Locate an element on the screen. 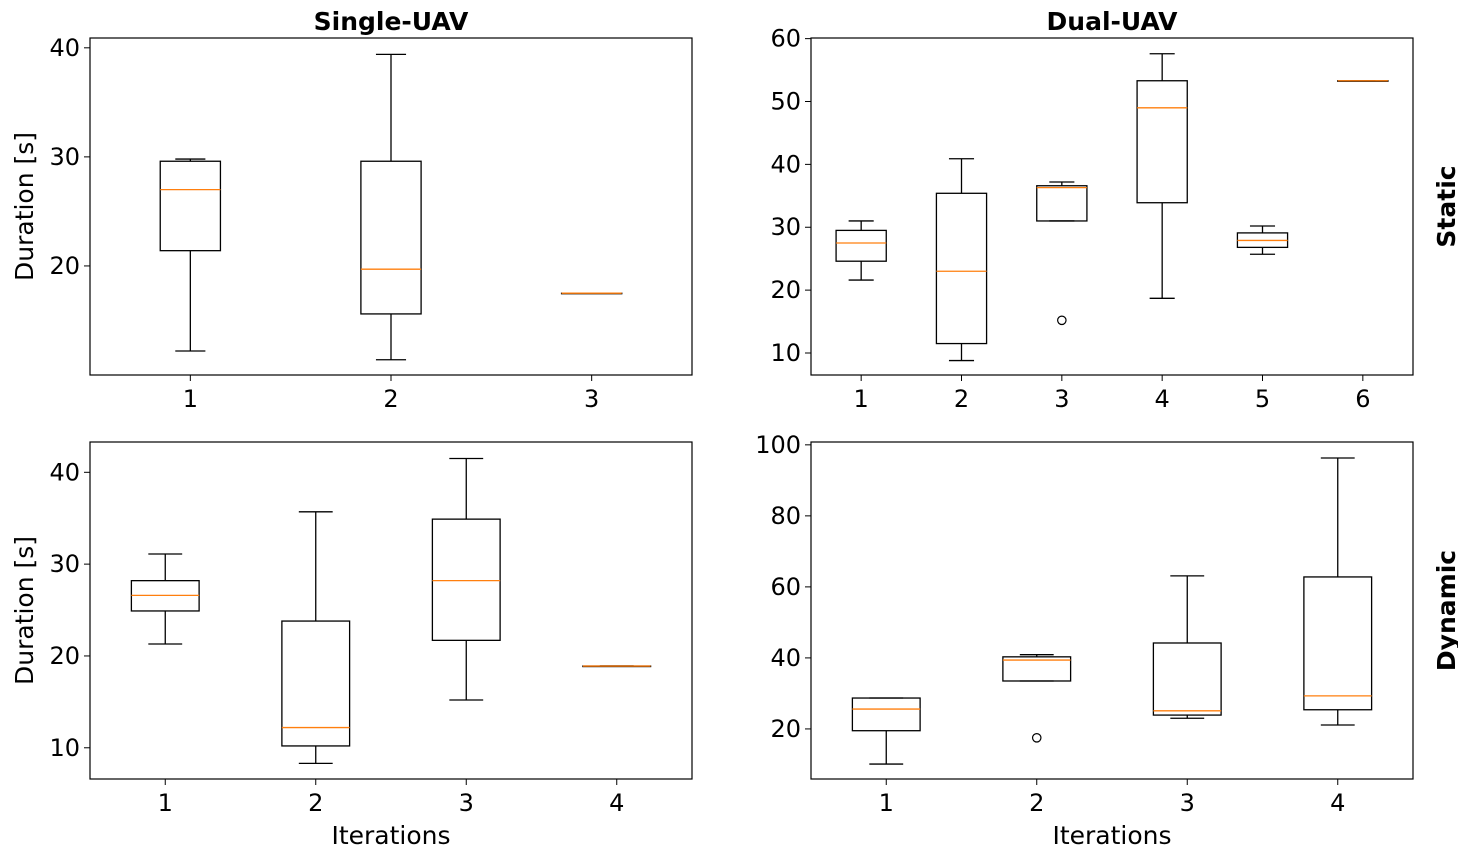 The height and width of the screenshot is (855, 1458). y-tick-label: 80 is located at coordinates (785, 516).